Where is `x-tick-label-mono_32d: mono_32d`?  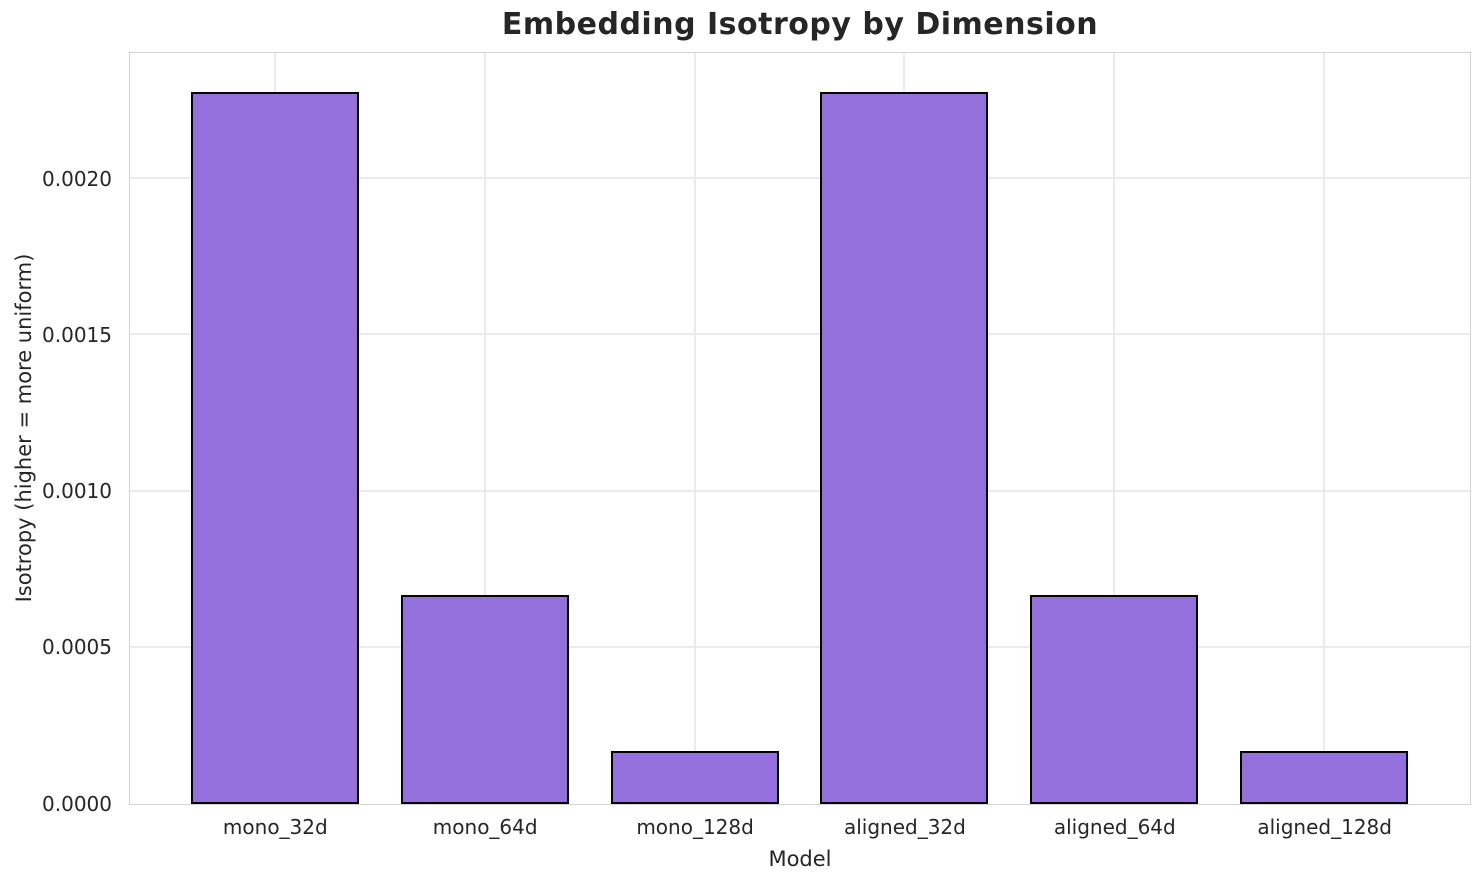 x-tick-label-mono_32d: mono_32d is located at coordinates (275, 827).